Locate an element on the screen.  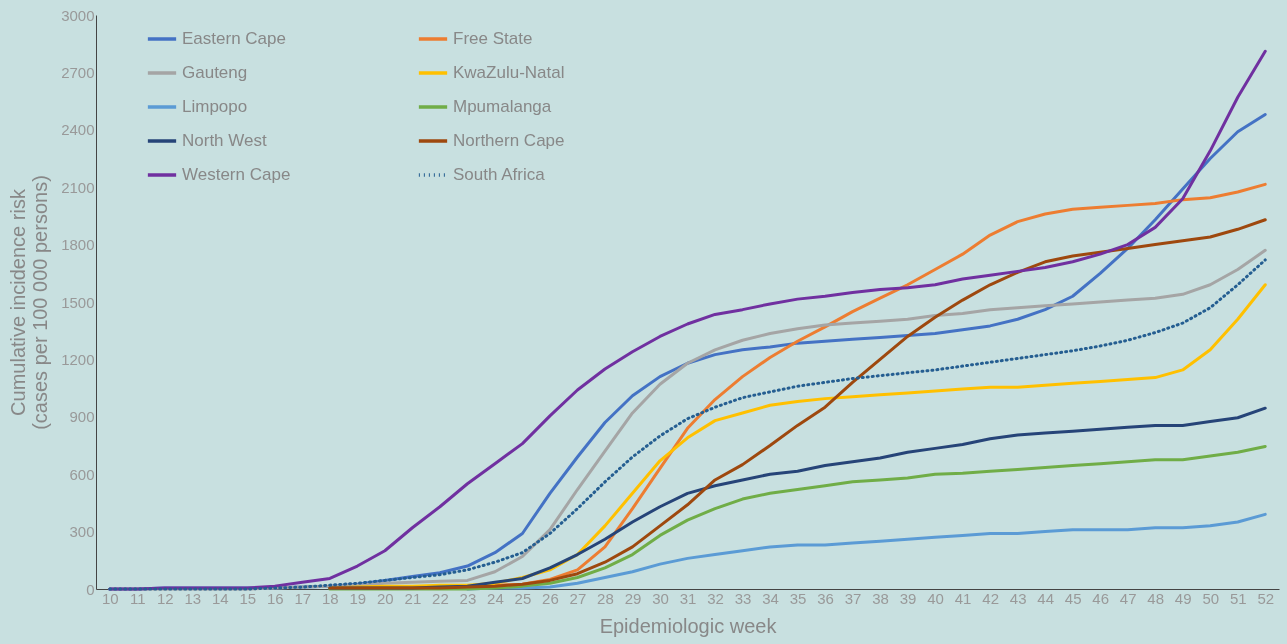
x-tick-label: 51 is located at coordinates (1238, 598).